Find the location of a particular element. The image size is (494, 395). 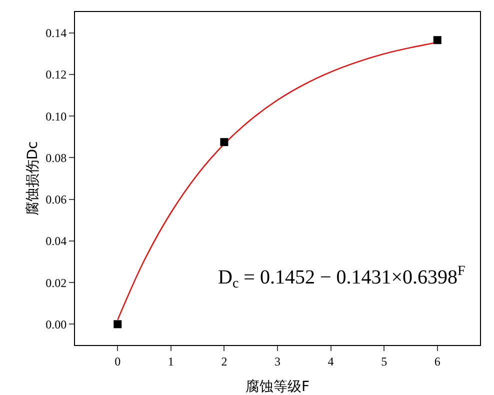

x-tick-label: 4 is located at coordinates (331, 361).